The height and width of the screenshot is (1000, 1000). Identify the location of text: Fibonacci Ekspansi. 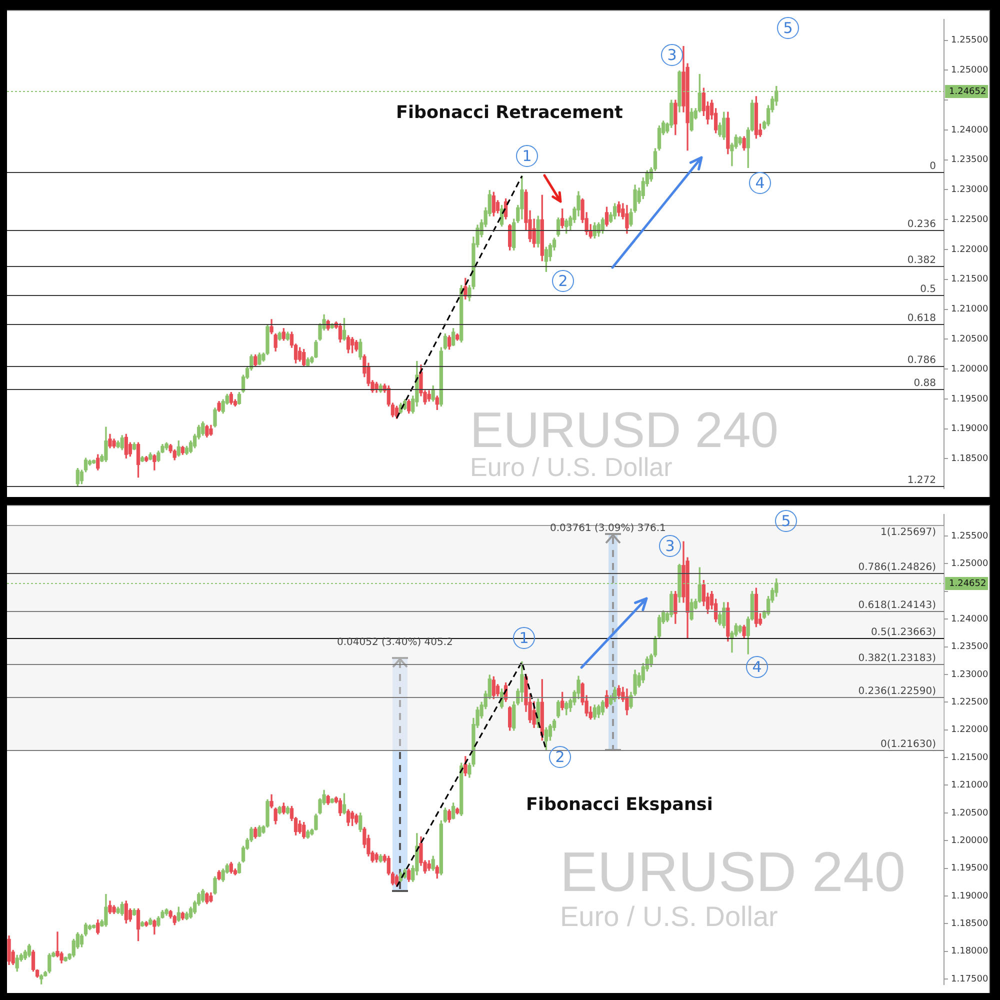
(619, 805).